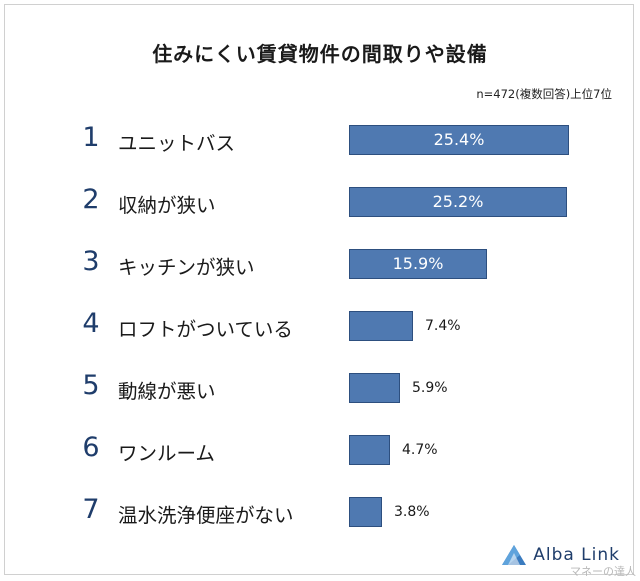  What do you see at coordinates (166, 453) in the screenshot?
I see `category-label: ワンルーム` at bounding box center [166, 453].